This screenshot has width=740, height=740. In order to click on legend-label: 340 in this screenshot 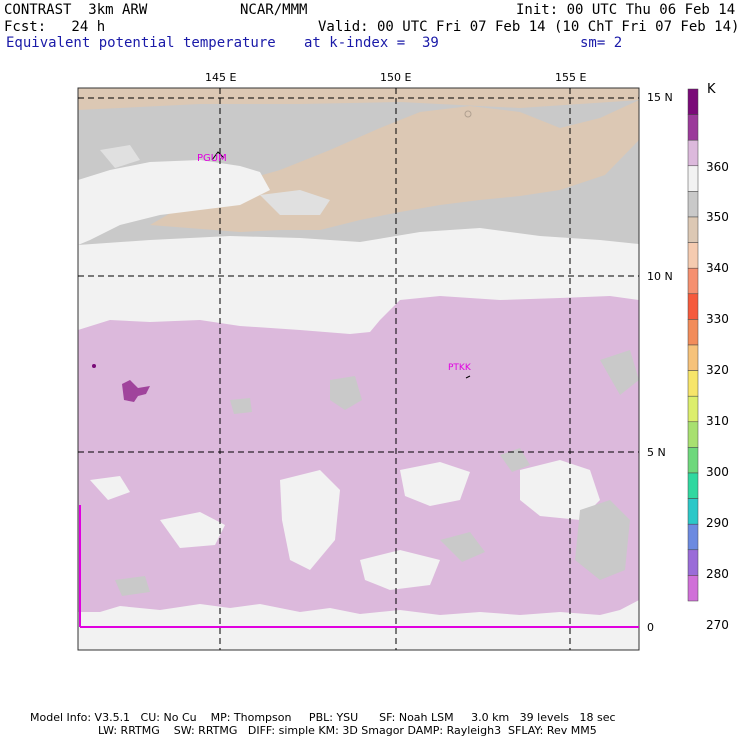, I will do `click(717, 268)`.